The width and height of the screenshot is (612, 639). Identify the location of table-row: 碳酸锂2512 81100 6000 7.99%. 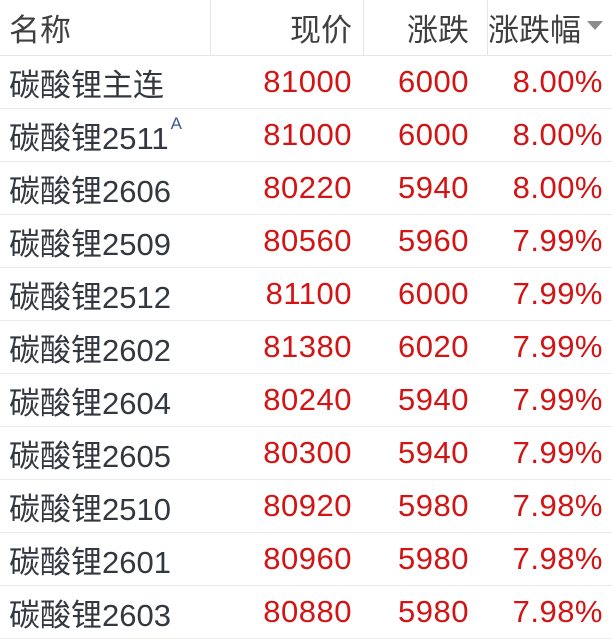
(306, 294).